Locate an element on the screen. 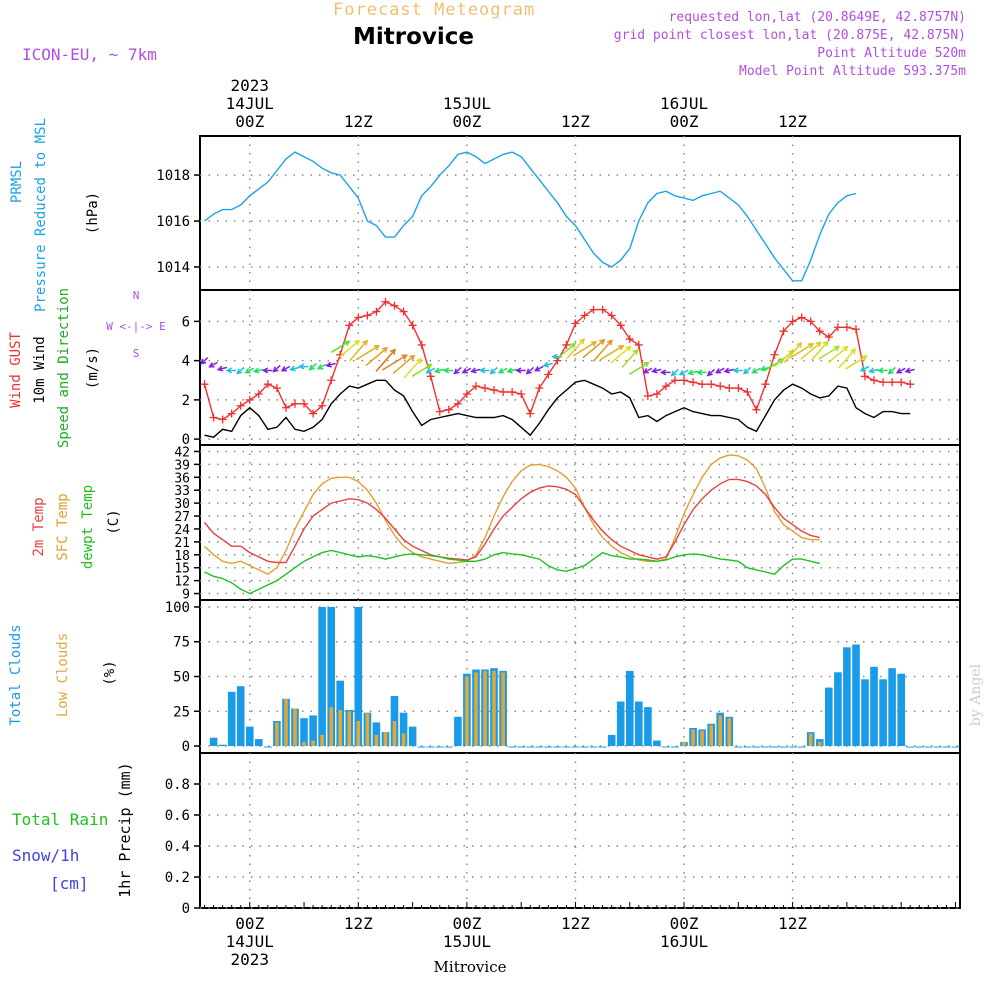  bottom-title: Mitrovice is located at coordinates (470, 967).